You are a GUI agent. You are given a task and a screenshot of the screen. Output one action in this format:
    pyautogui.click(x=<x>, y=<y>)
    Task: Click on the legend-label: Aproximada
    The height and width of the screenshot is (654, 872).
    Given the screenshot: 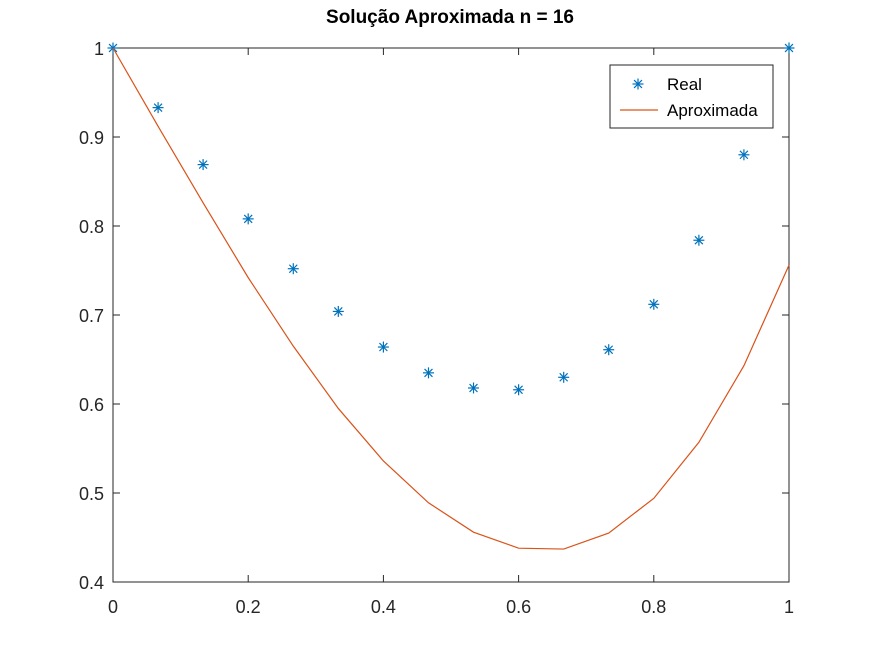 What is the action you would take?
    pyautogui.click(x=712, y=110)
    